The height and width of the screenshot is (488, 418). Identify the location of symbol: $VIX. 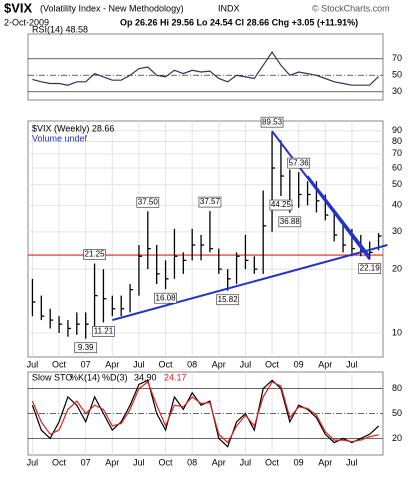
(18, 7).